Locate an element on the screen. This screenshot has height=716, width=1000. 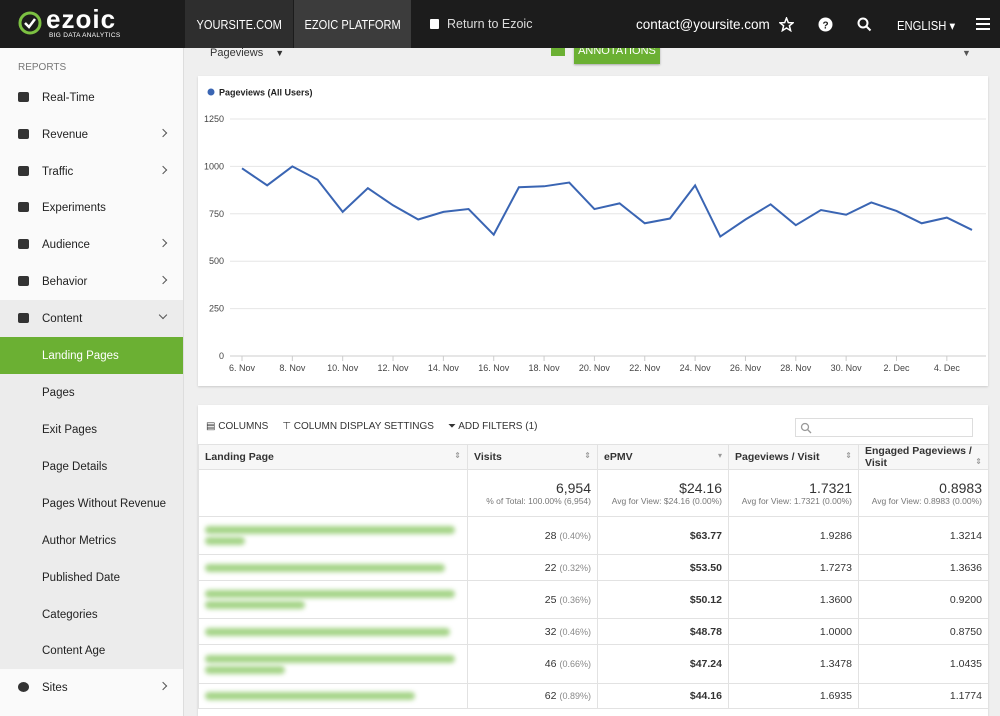
nav-item: Page Details is located at coordinates (91, 466).